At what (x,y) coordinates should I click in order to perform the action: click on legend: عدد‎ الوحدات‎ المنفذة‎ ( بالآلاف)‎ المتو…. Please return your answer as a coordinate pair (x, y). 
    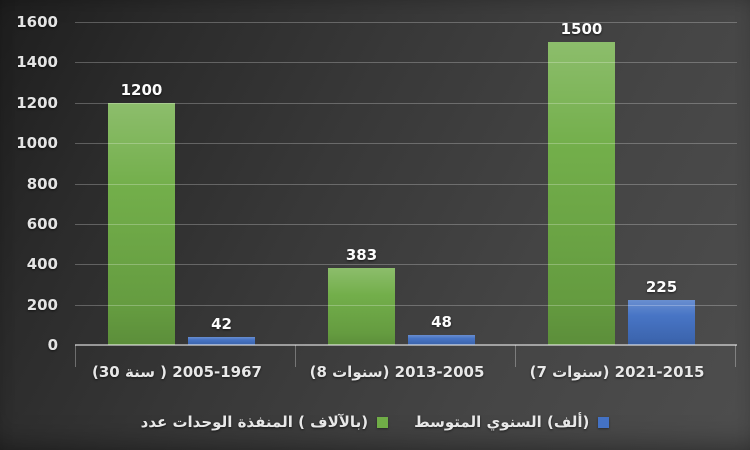
    Looking at the image, I should click on (375, 422).